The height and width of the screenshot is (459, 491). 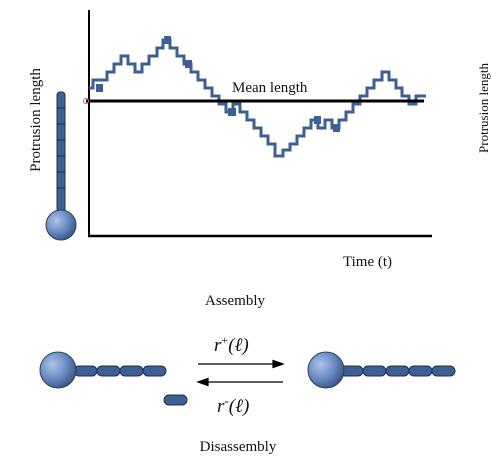 I want to click on disassembly-label: Disassembly, so click(x=238, y=447).